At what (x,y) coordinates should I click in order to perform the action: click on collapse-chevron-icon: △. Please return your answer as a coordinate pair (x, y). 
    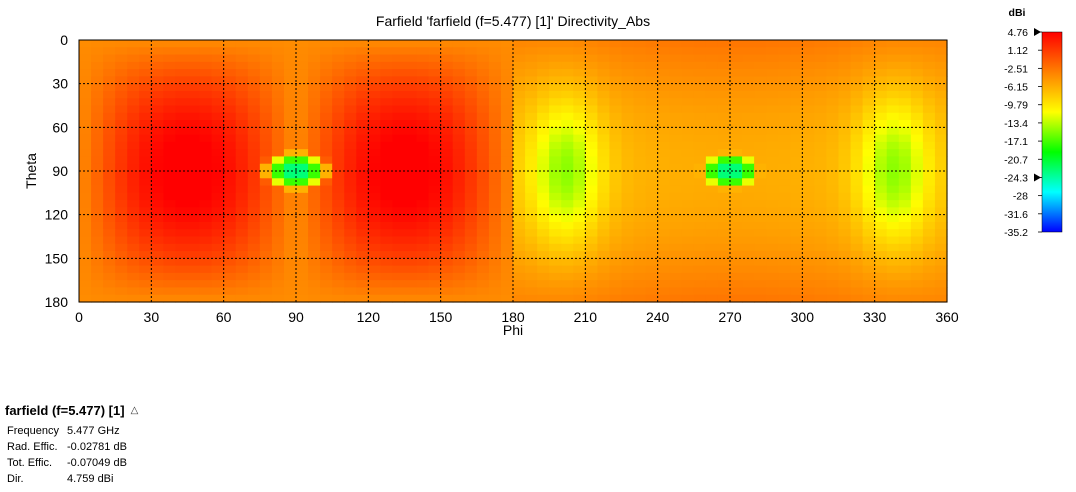
    Looking at the image, I should click on (134, 410).